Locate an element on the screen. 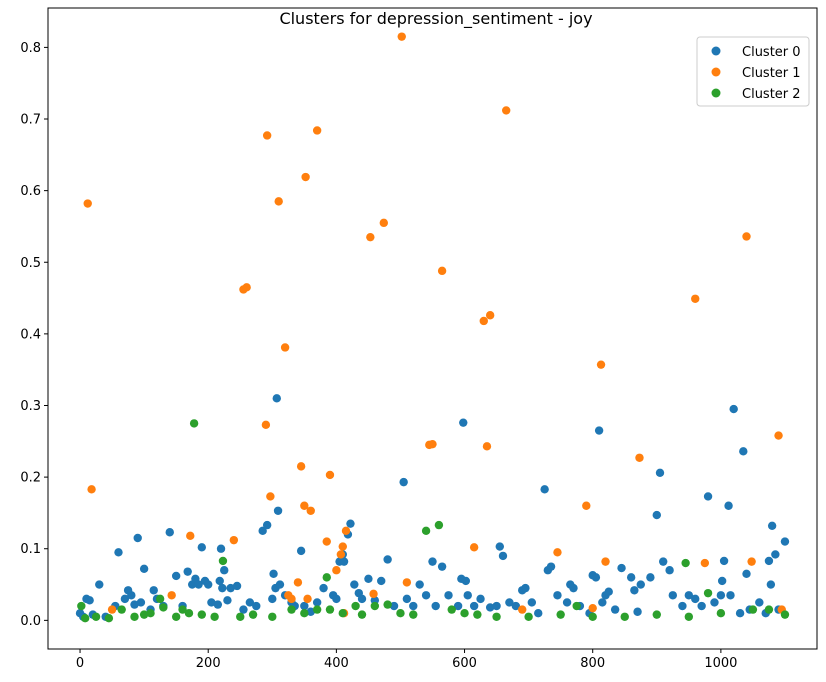 The image size is (826, 682). y-tick-label: 0.5 is located at coordinates (30, 263).